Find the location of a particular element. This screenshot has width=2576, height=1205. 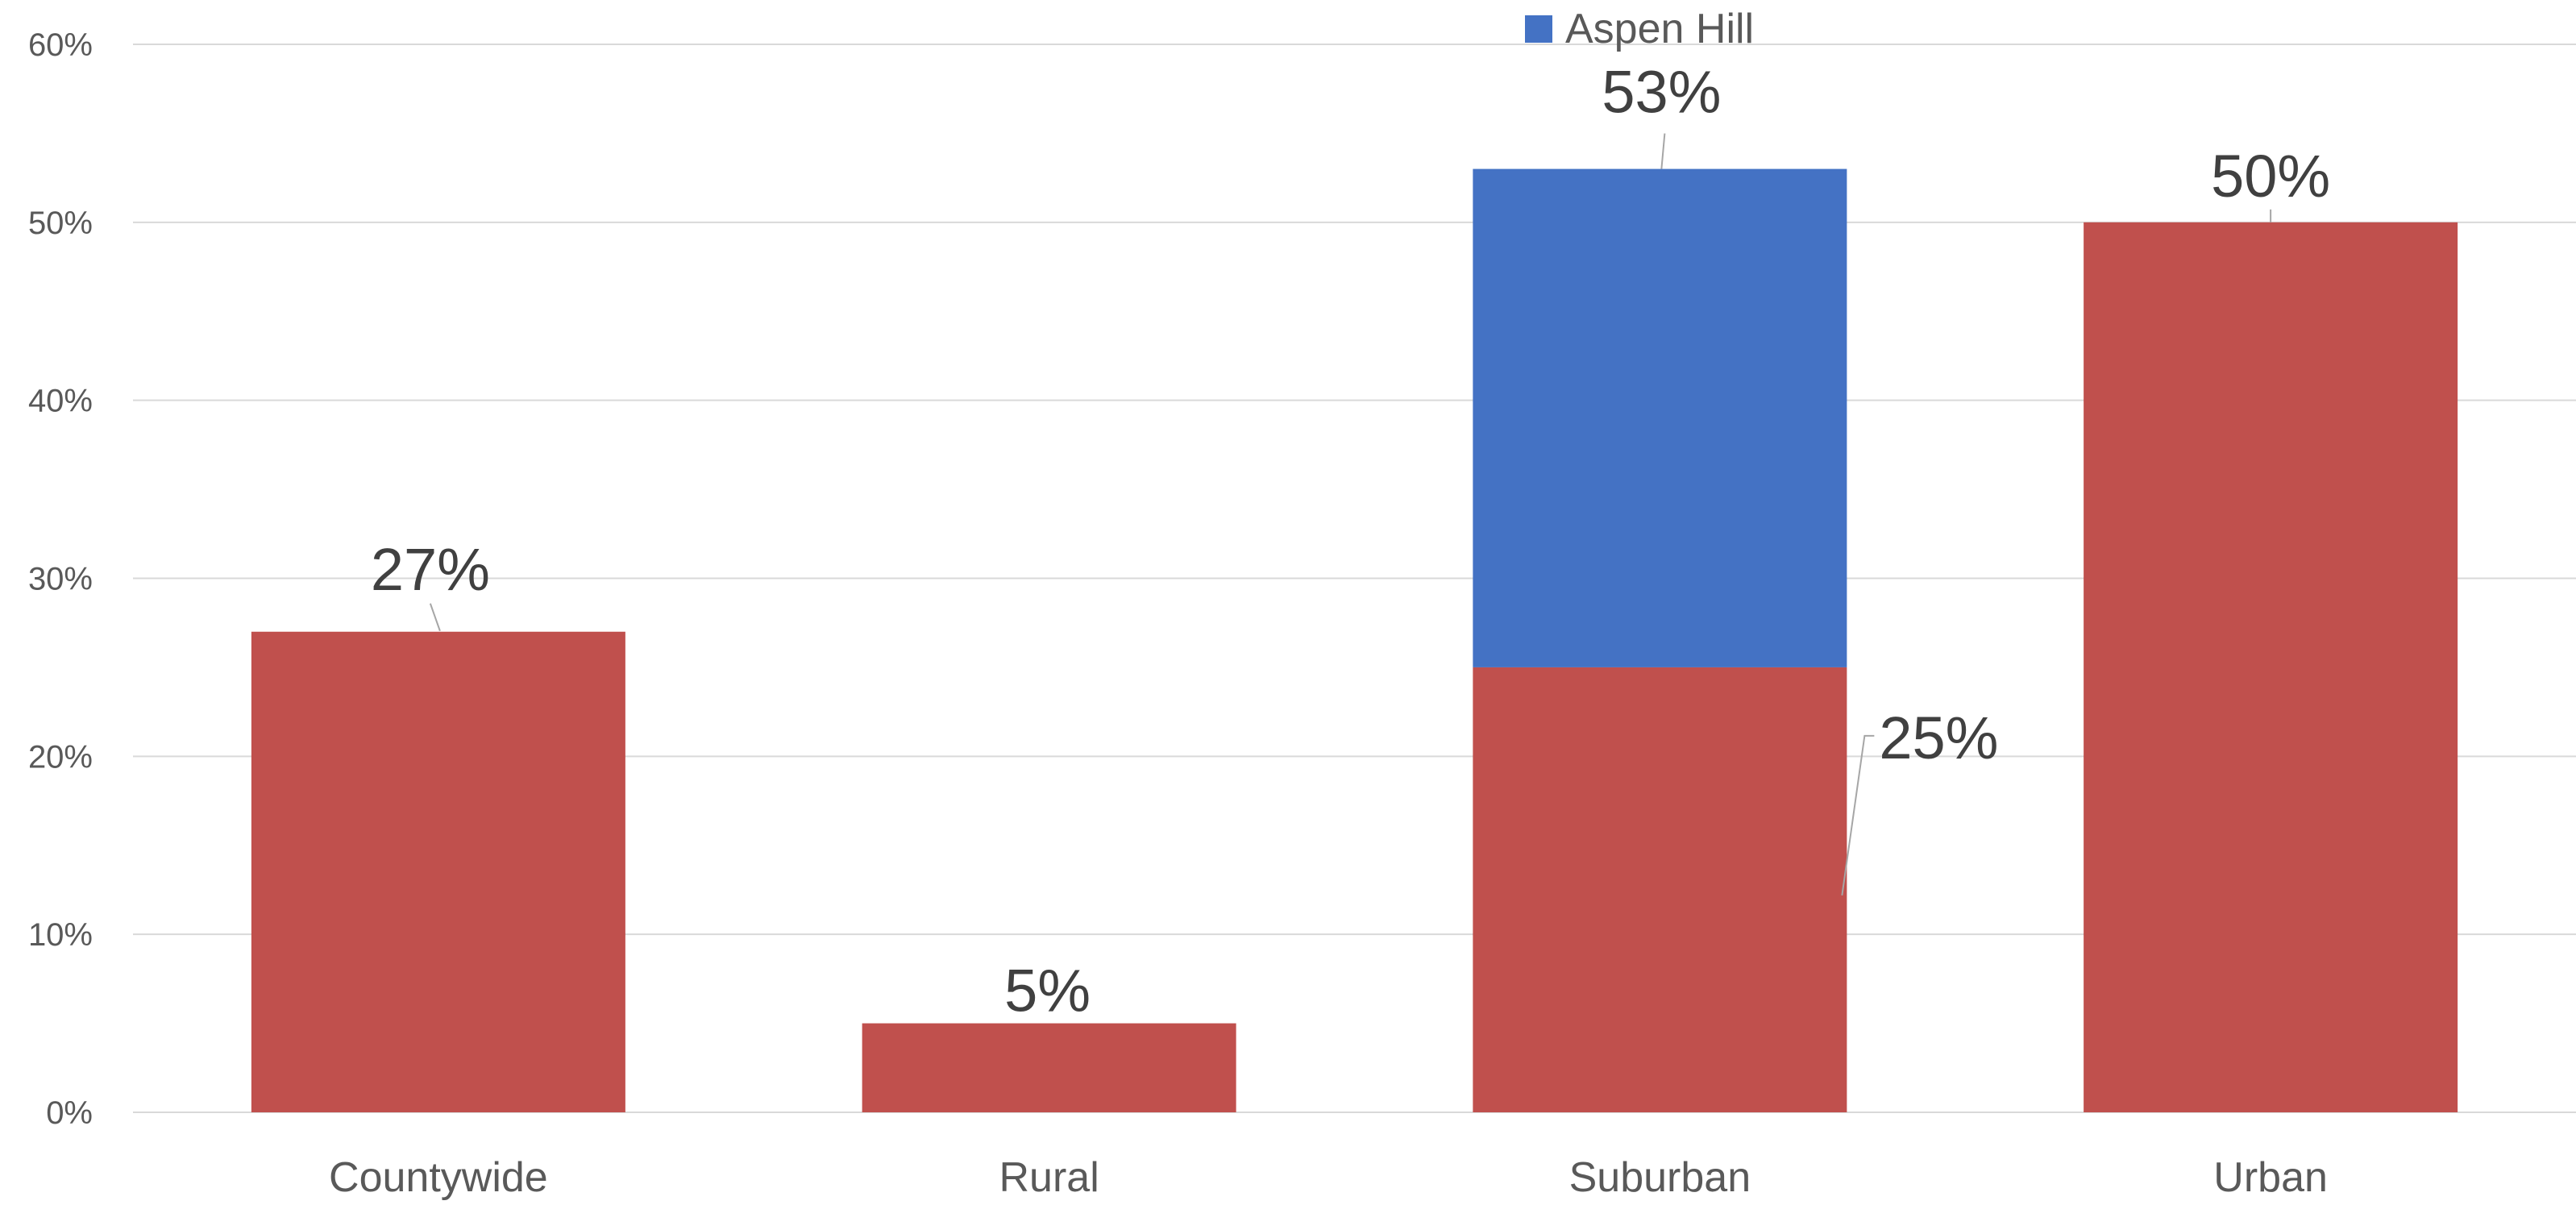

y-tick-label: 20% is located at coordinates (60, 757).